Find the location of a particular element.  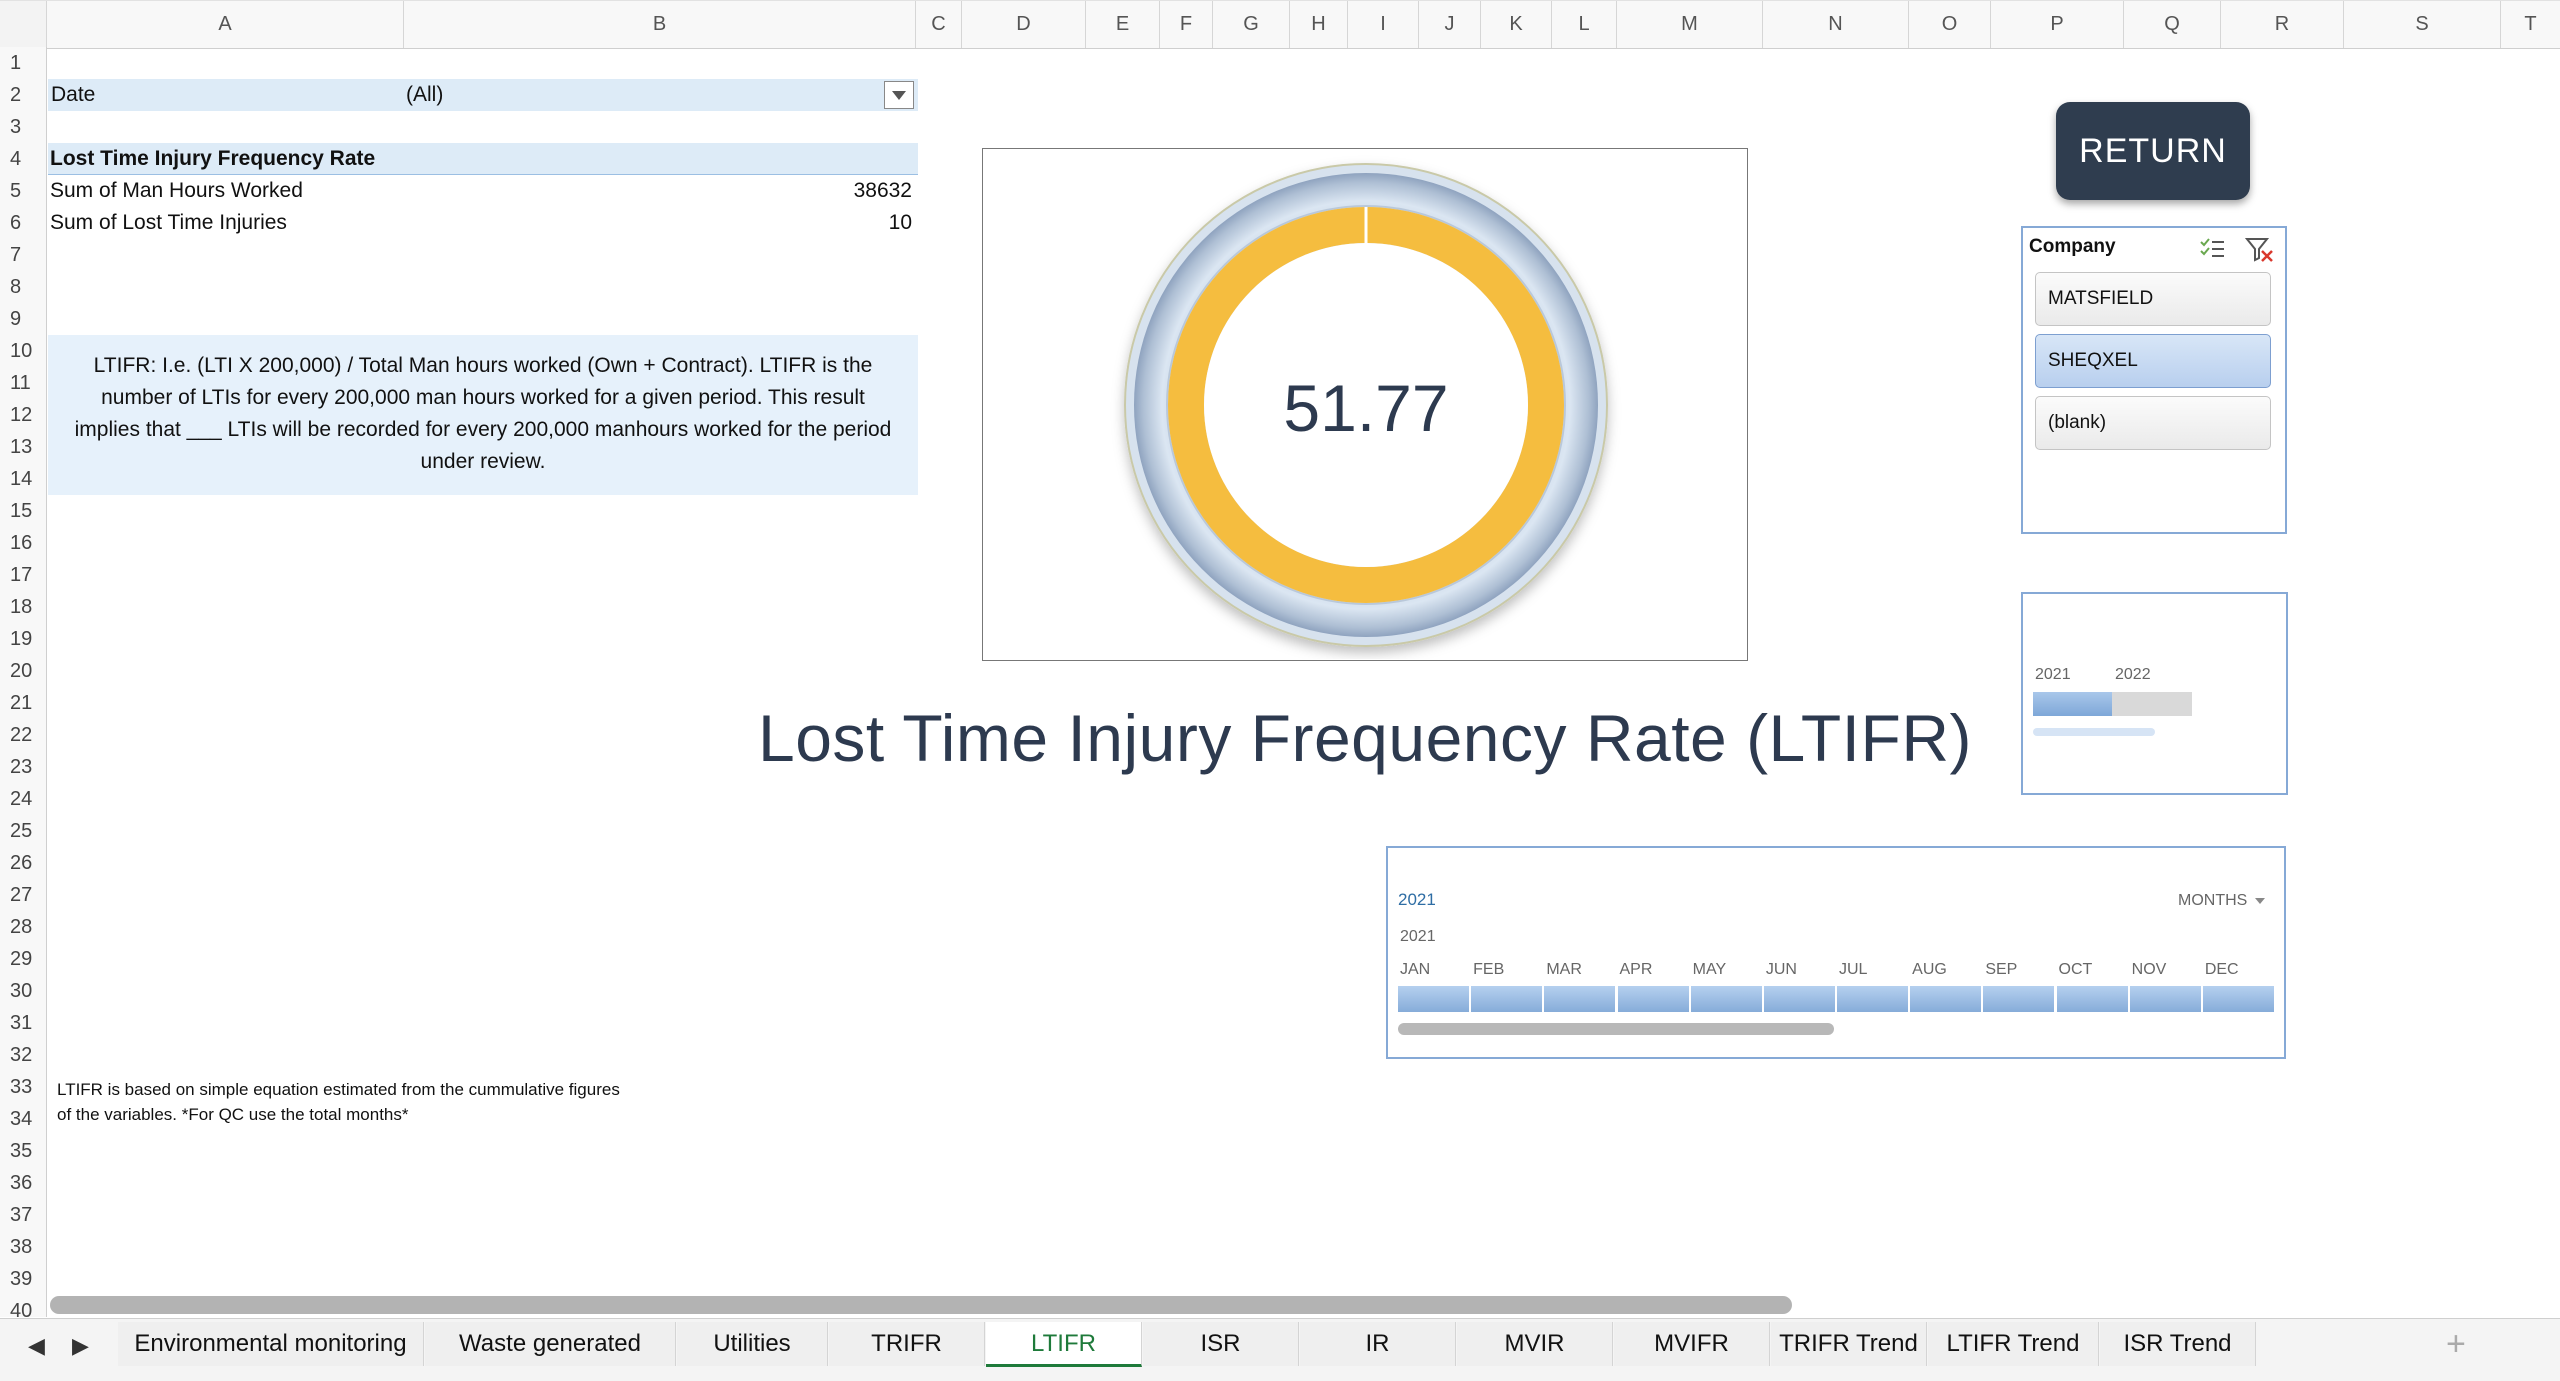

slicer-item-blank: (blank) is located at coordinates (2153, 423).